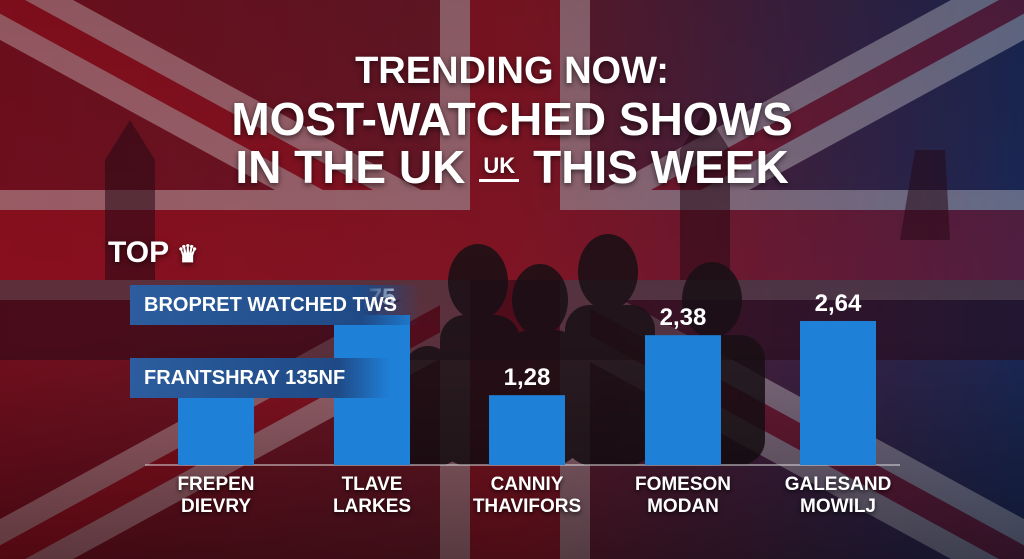 Image resolution: width=1024 pixels, height=559 pixels. Describe the element at coordinates (275, 305) in the screenshot. I see `banner: BROPRET WATCHED TWS` at that location.